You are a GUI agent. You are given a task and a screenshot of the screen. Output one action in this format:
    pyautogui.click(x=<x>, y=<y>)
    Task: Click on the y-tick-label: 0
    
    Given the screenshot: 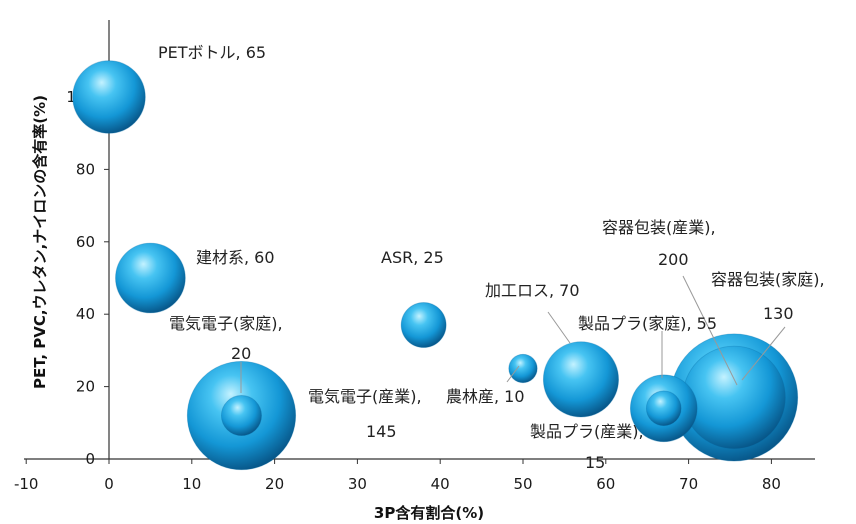 What is the action you would take?
    pyautogui.click(x=90, y=459)
    